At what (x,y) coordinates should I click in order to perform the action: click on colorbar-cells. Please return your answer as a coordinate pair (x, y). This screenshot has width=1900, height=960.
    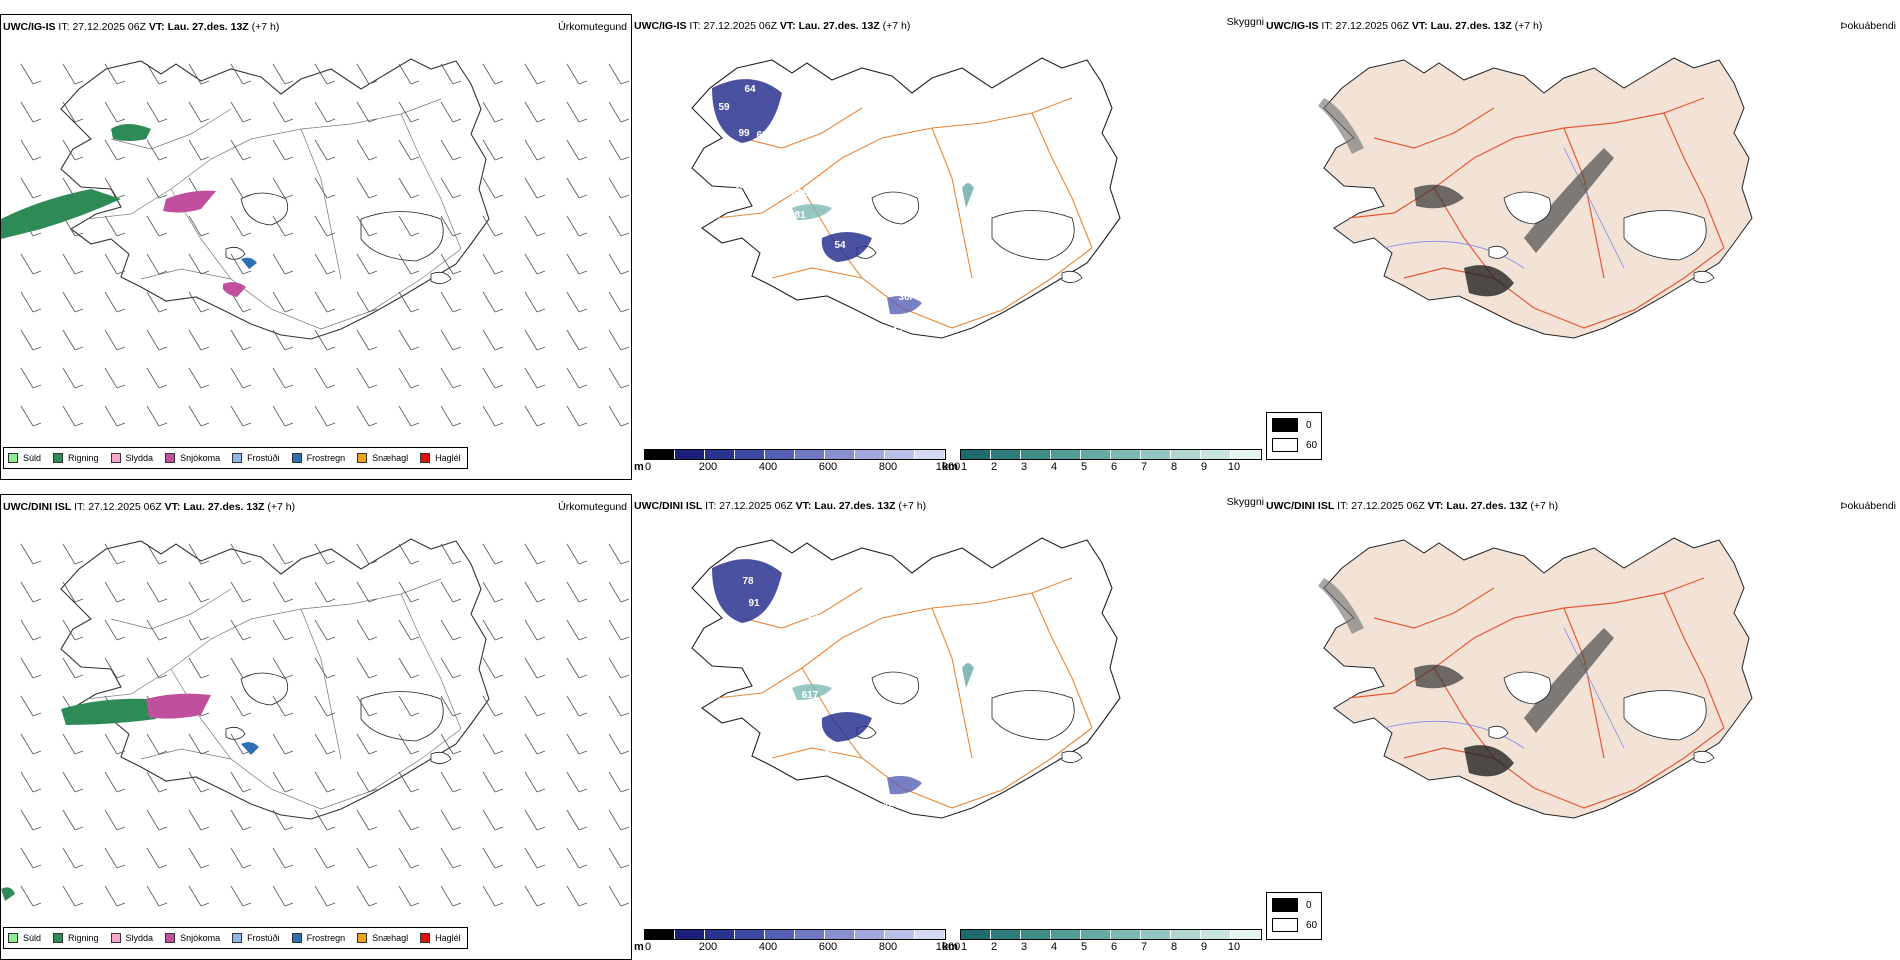
    Looking at the image, I should click on (1111, 934).